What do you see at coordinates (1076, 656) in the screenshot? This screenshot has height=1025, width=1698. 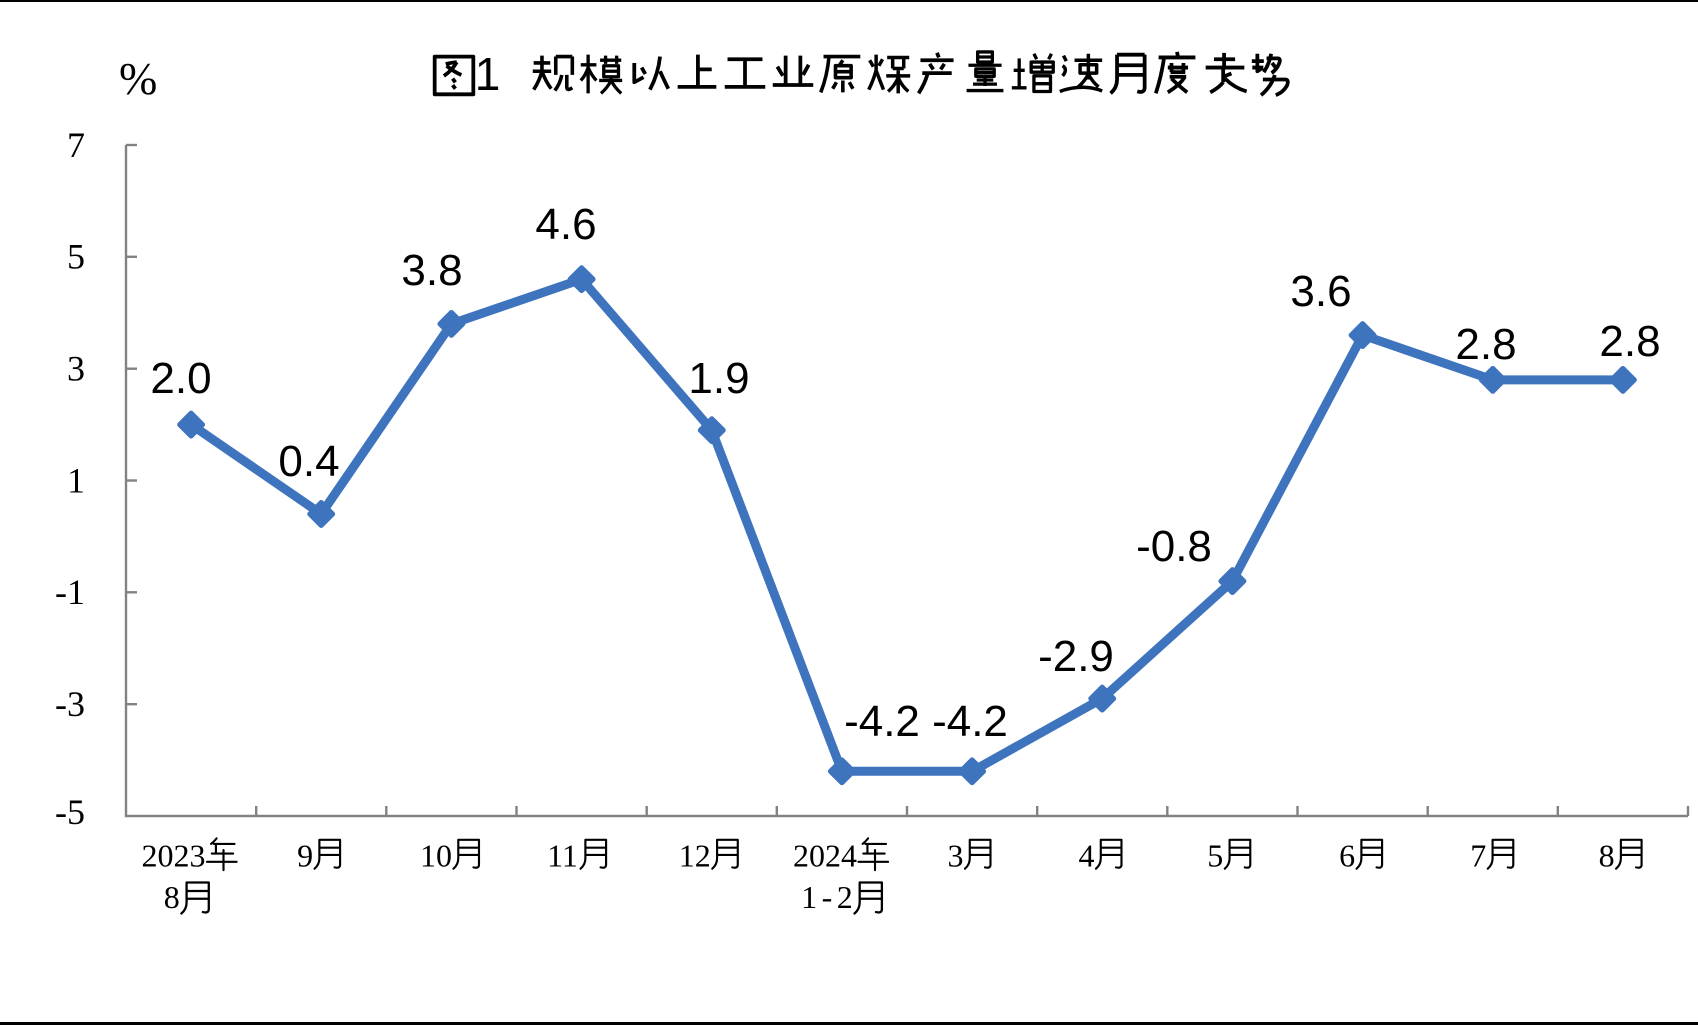 I see `svg-text: -2.9` at bounding box center [1076, 656].